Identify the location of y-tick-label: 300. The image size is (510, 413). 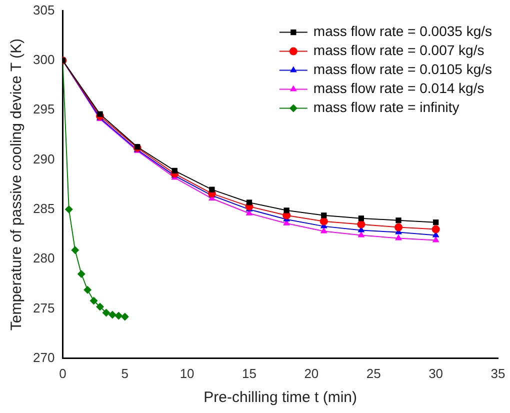
(43, 60).